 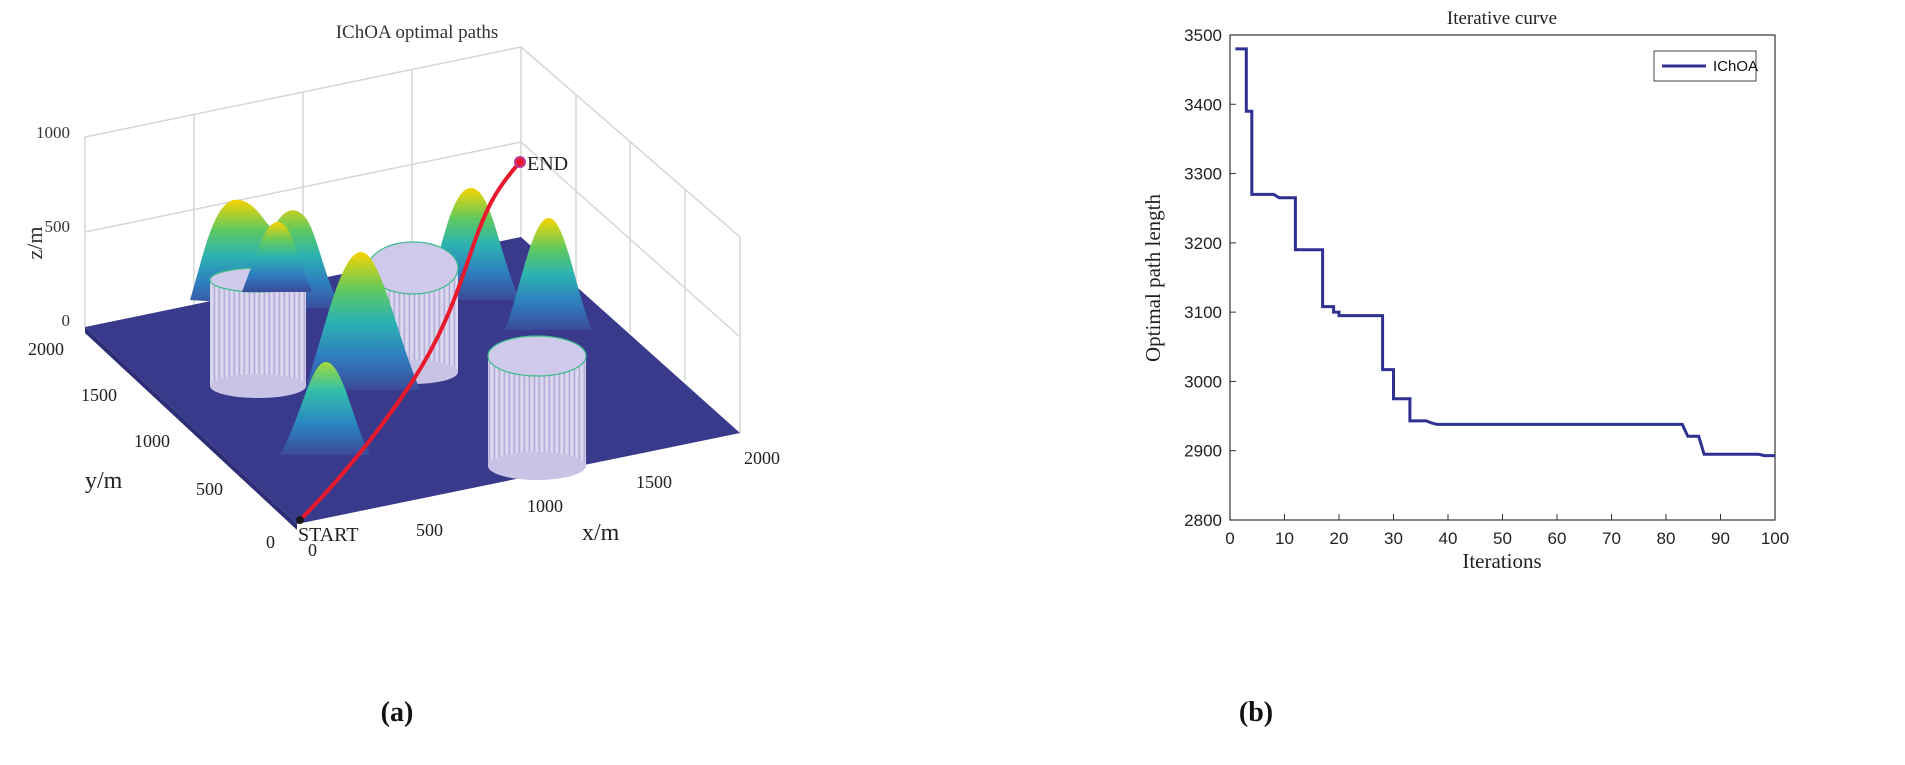 What do you see at coordinates (1557, 538) in the screenshot?
I see `x-tick-label: 60` at bounding box center [1557, 538].